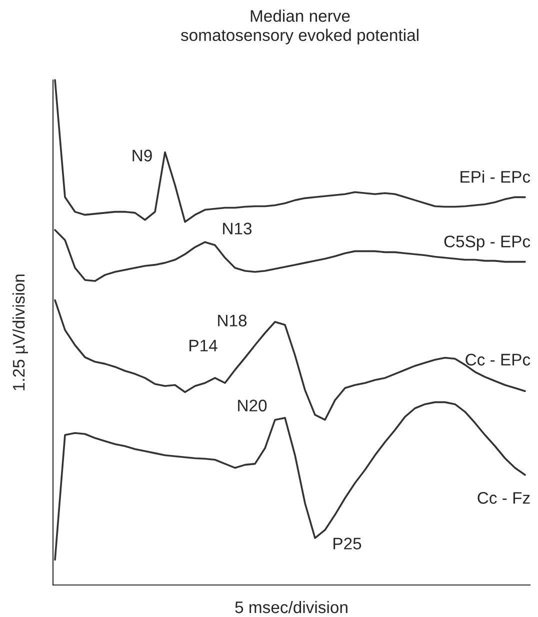  What do you see at coordinates (299, 27) in the screenshot?
I see `chart-title: Median nerve somatosensory evoked potential` at bounding box center [299, 27].